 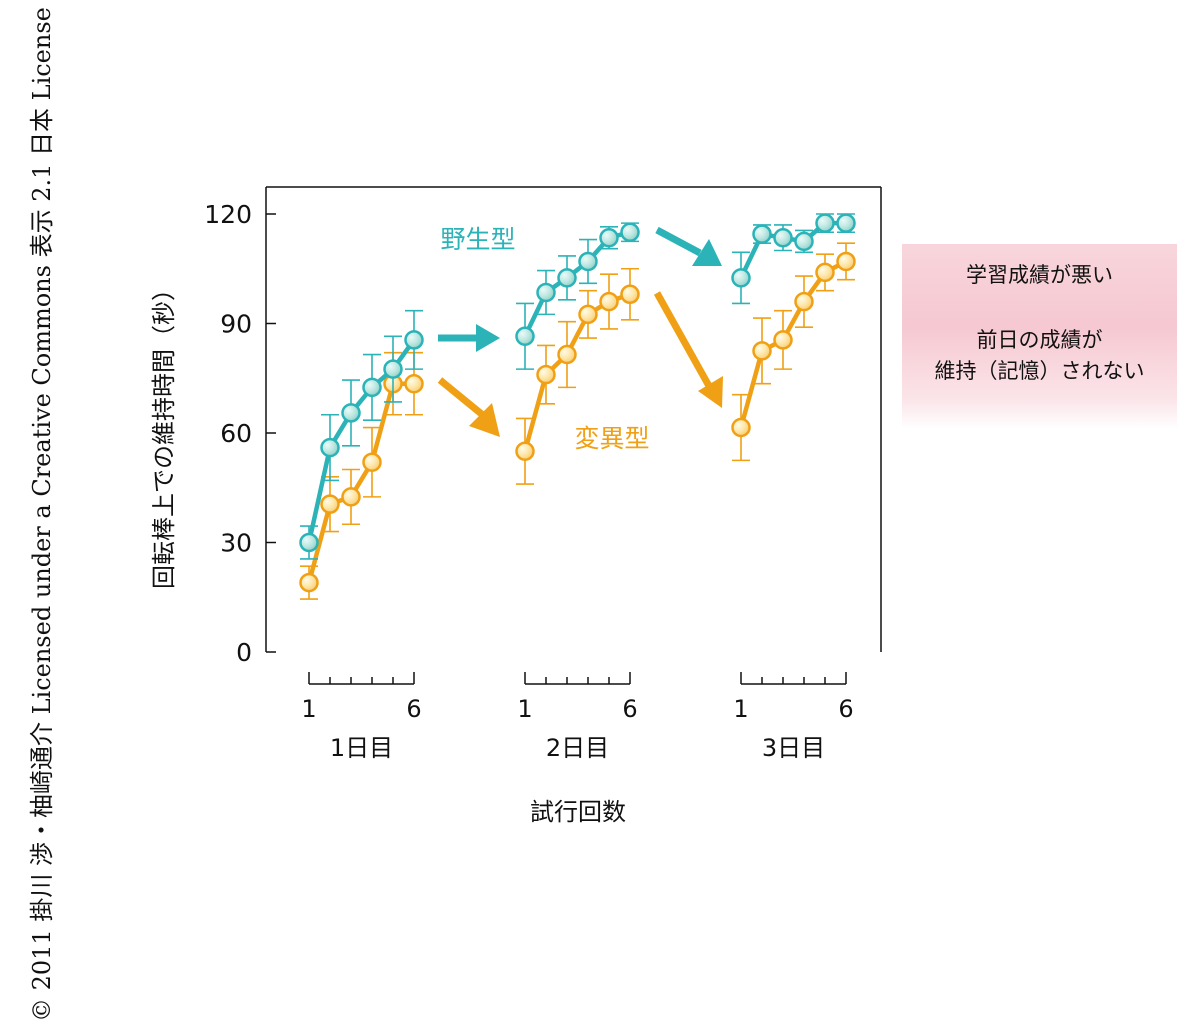 What do you see at coordinates (236, 324) in the screenshot?
I see `y-tick-label: 90` at bounding box center [236, 324].